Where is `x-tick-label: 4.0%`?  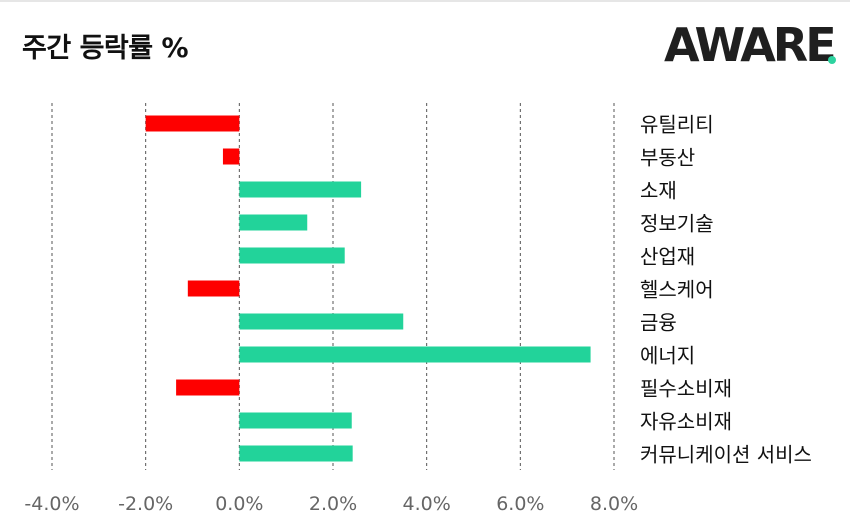
x-tick-label: 4.0% is located at coordinates (427, 504).